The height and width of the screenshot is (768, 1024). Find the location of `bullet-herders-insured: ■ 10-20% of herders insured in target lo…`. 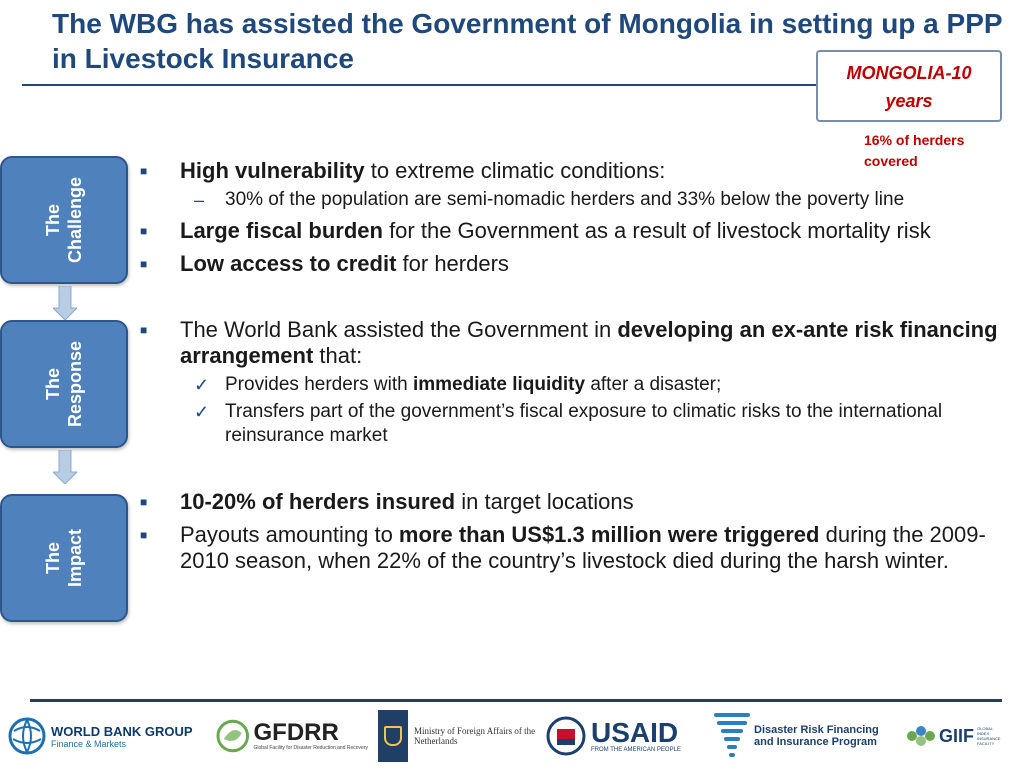

bullet-herders-insured: ■ 10-20% of herders insured in target lo… is located at coordinates (582, 502).